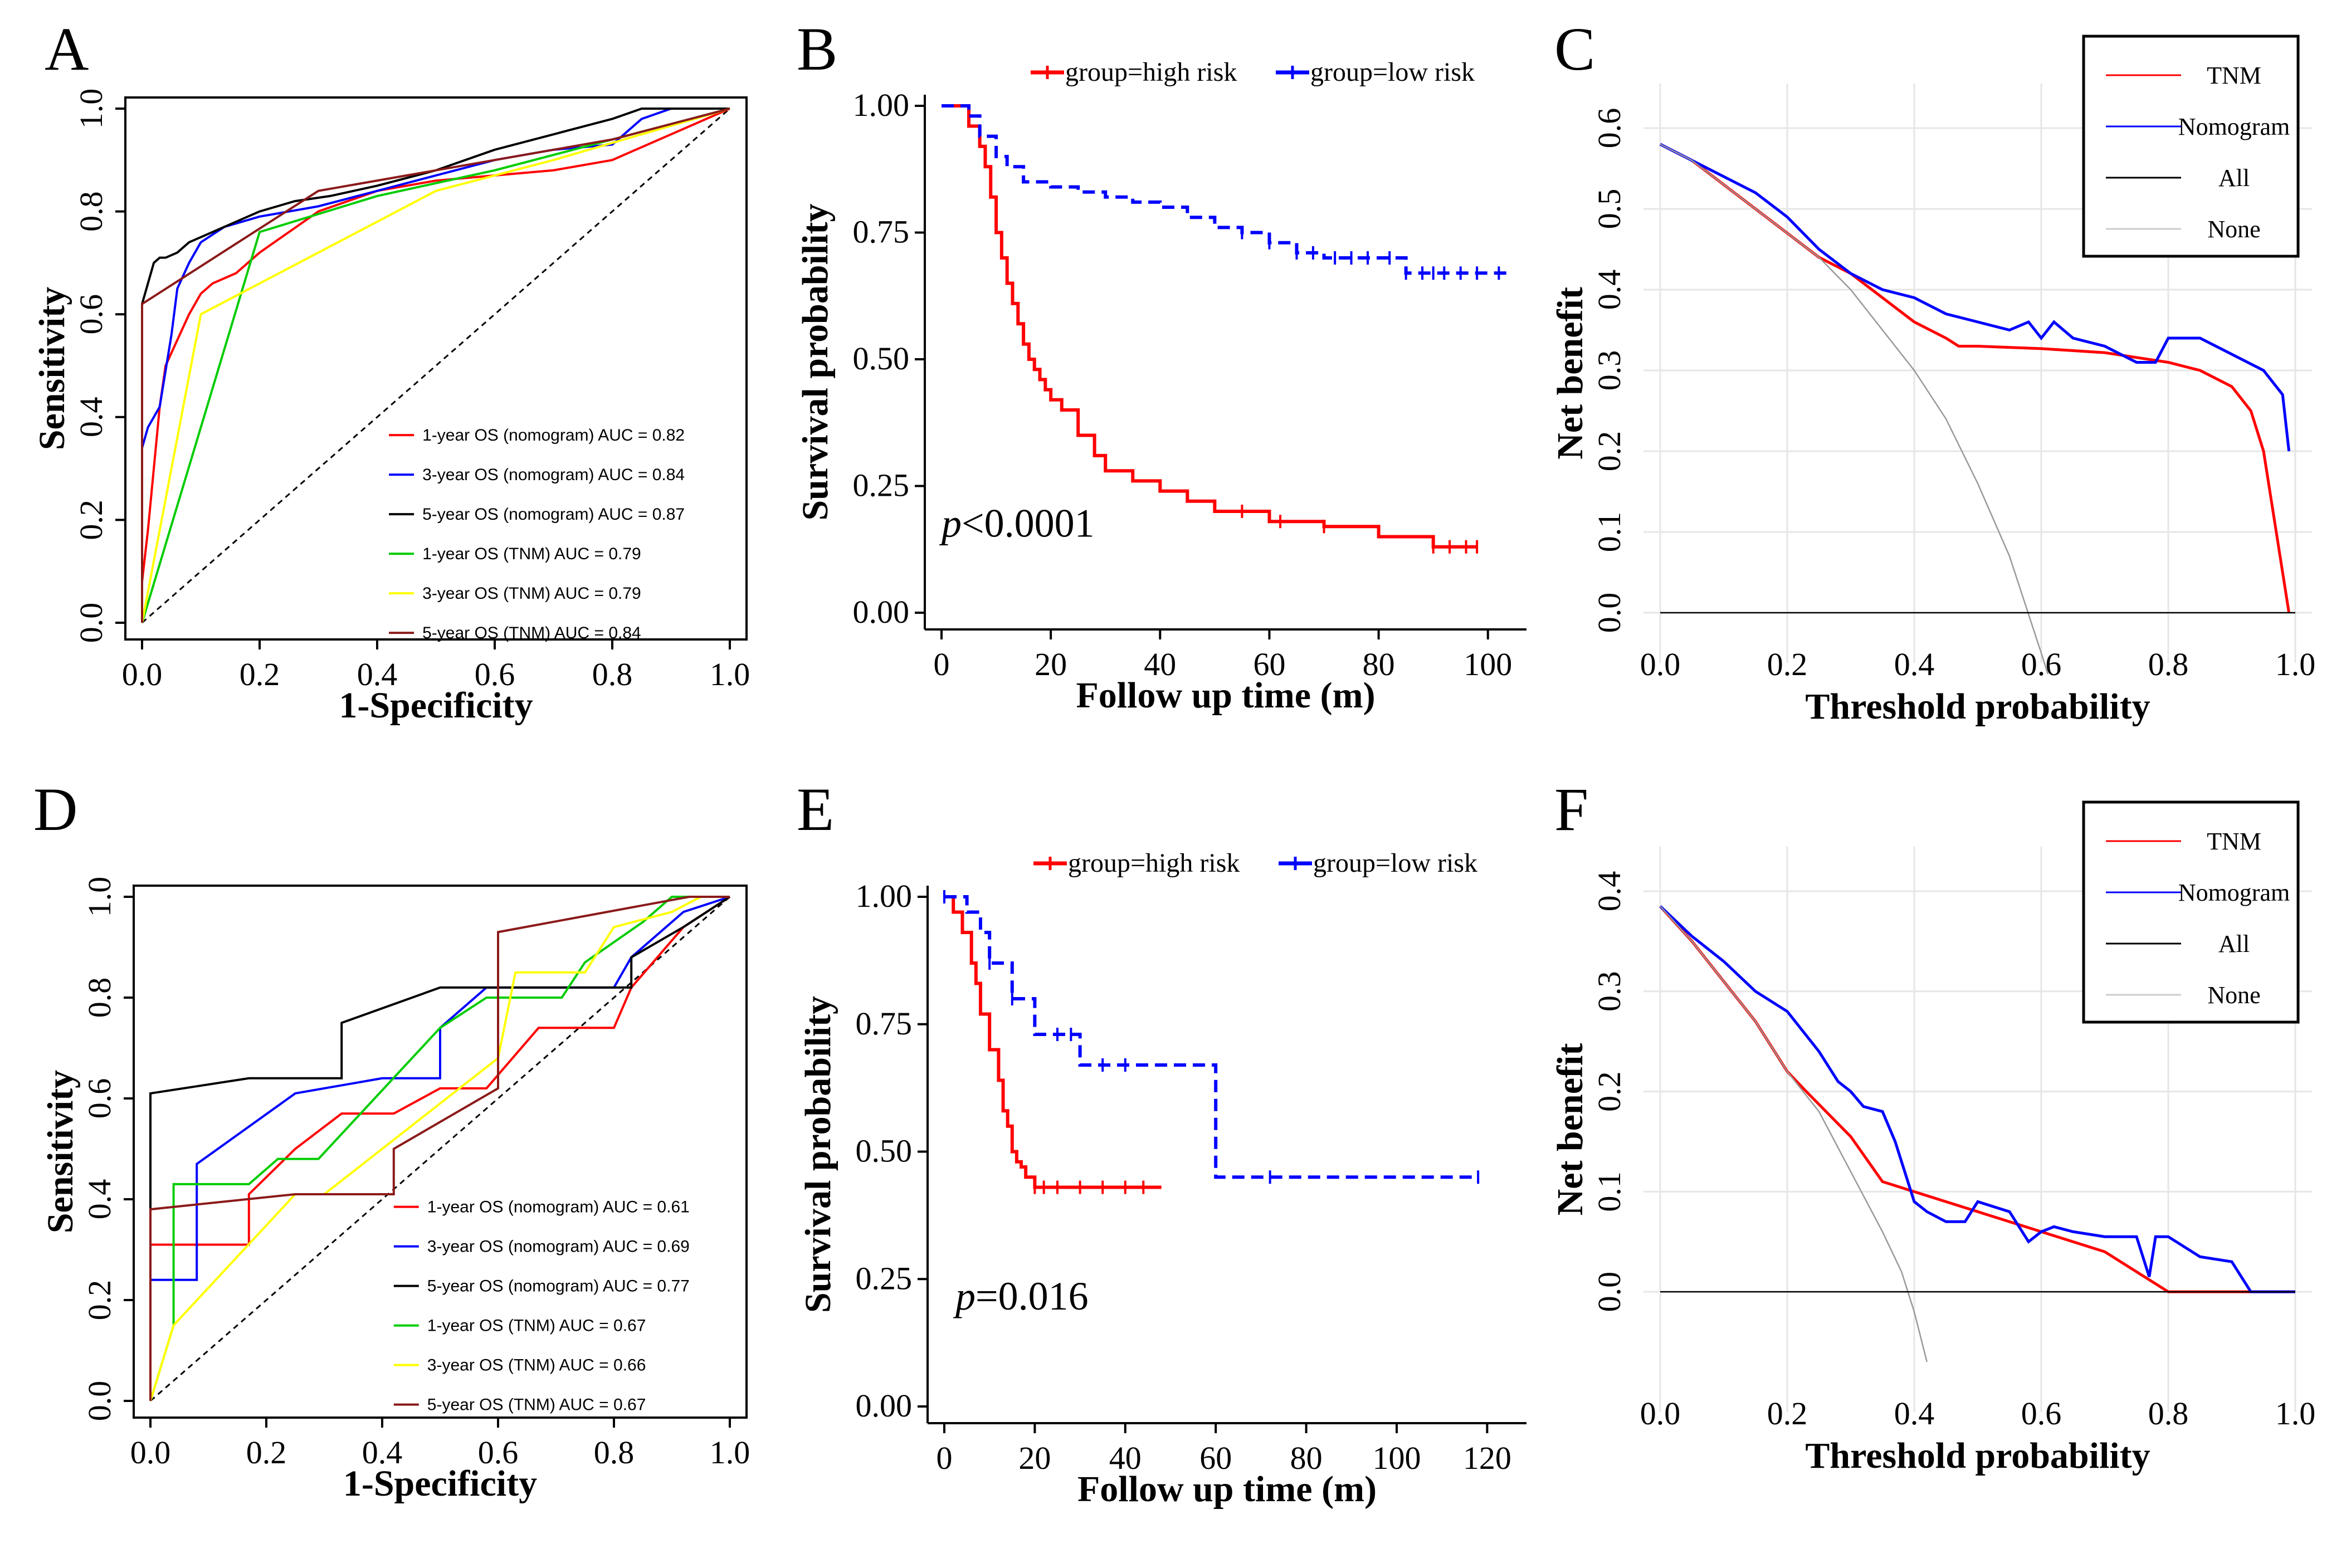 This screenshot has width=2346, height=1568. I want to click on y-tick-label: 1.00, so click(885, 896).